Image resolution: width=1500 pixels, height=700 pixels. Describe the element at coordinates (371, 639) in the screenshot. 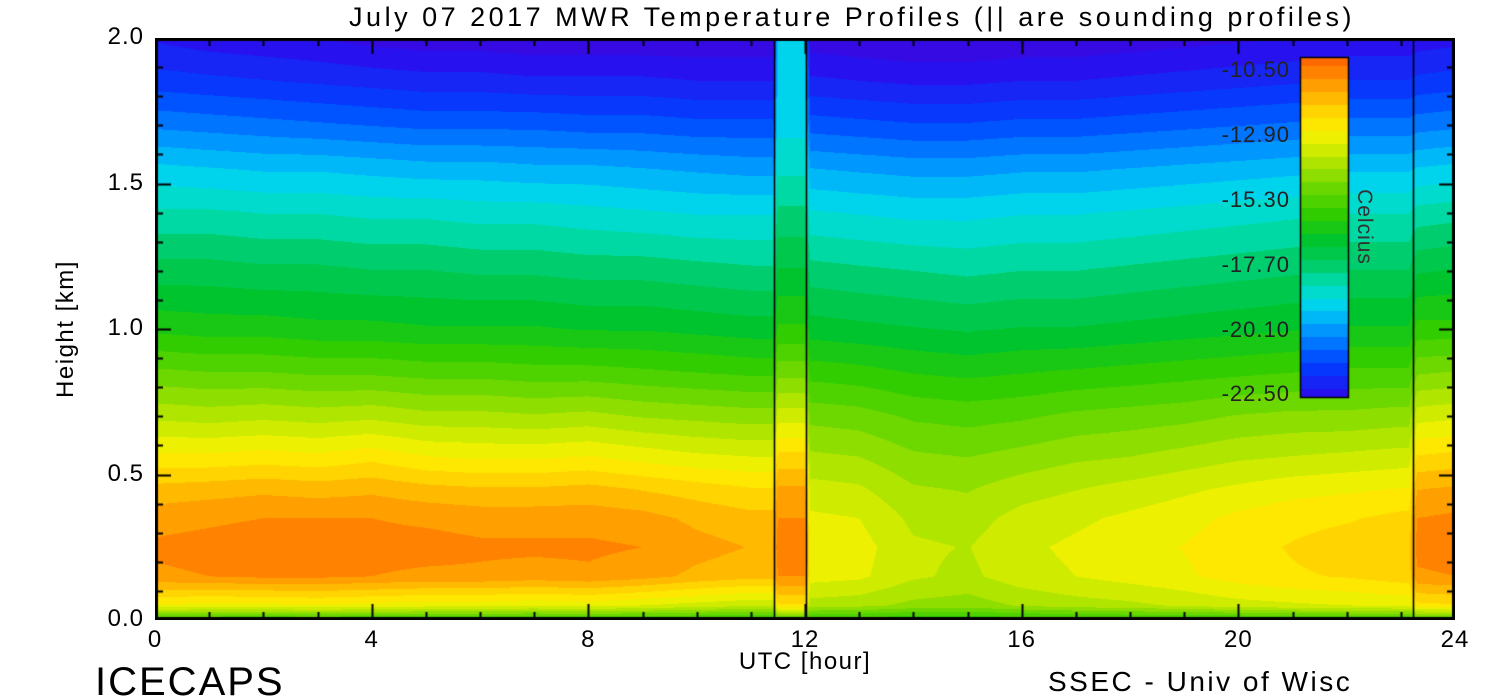

I see `x-tick-label: 4` at that location.